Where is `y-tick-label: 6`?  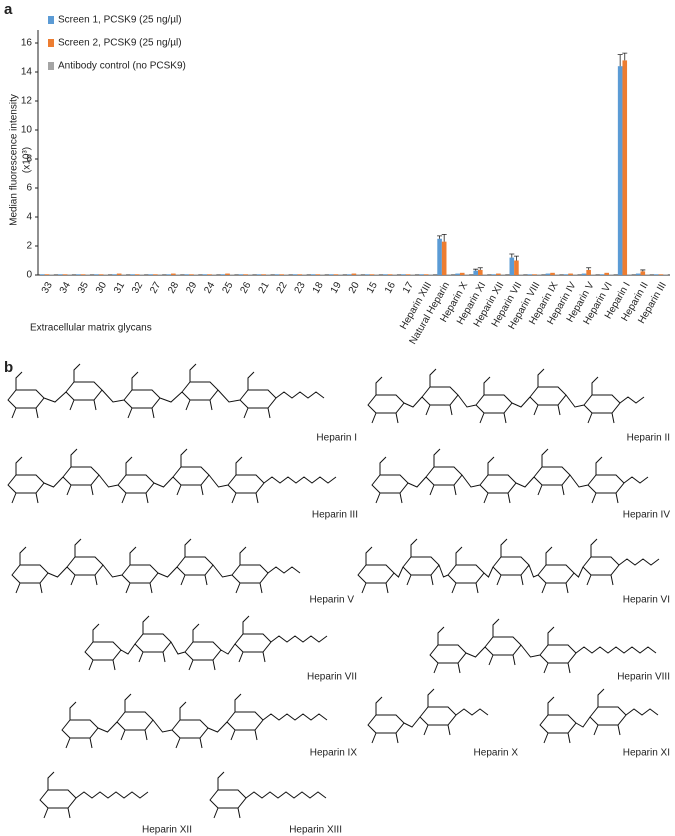
y-tick-label: 6 is located at coordinates (29, 188).